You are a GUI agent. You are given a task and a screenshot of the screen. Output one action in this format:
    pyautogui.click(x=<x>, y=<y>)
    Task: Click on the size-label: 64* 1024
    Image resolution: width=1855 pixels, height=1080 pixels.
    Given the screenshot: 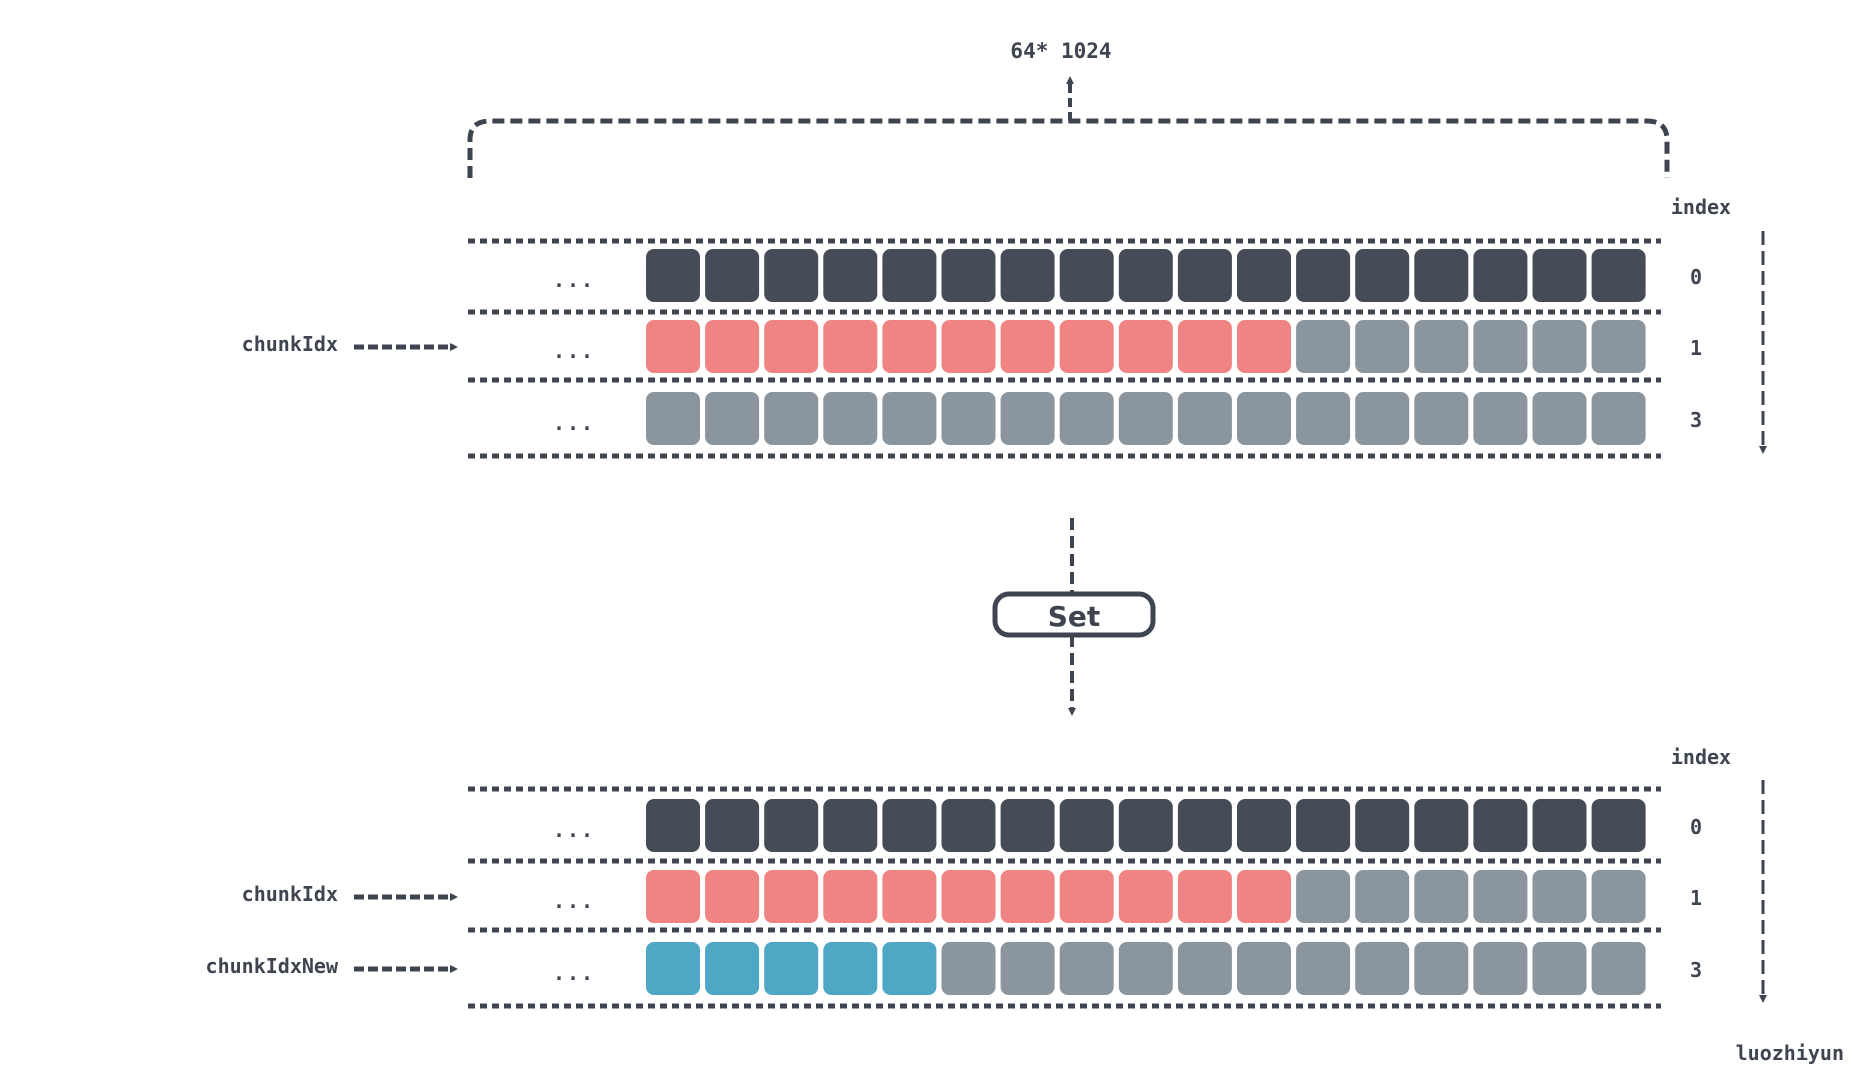 What is the action you would take?
    pyautogui.click(x=1060, y=51)
    